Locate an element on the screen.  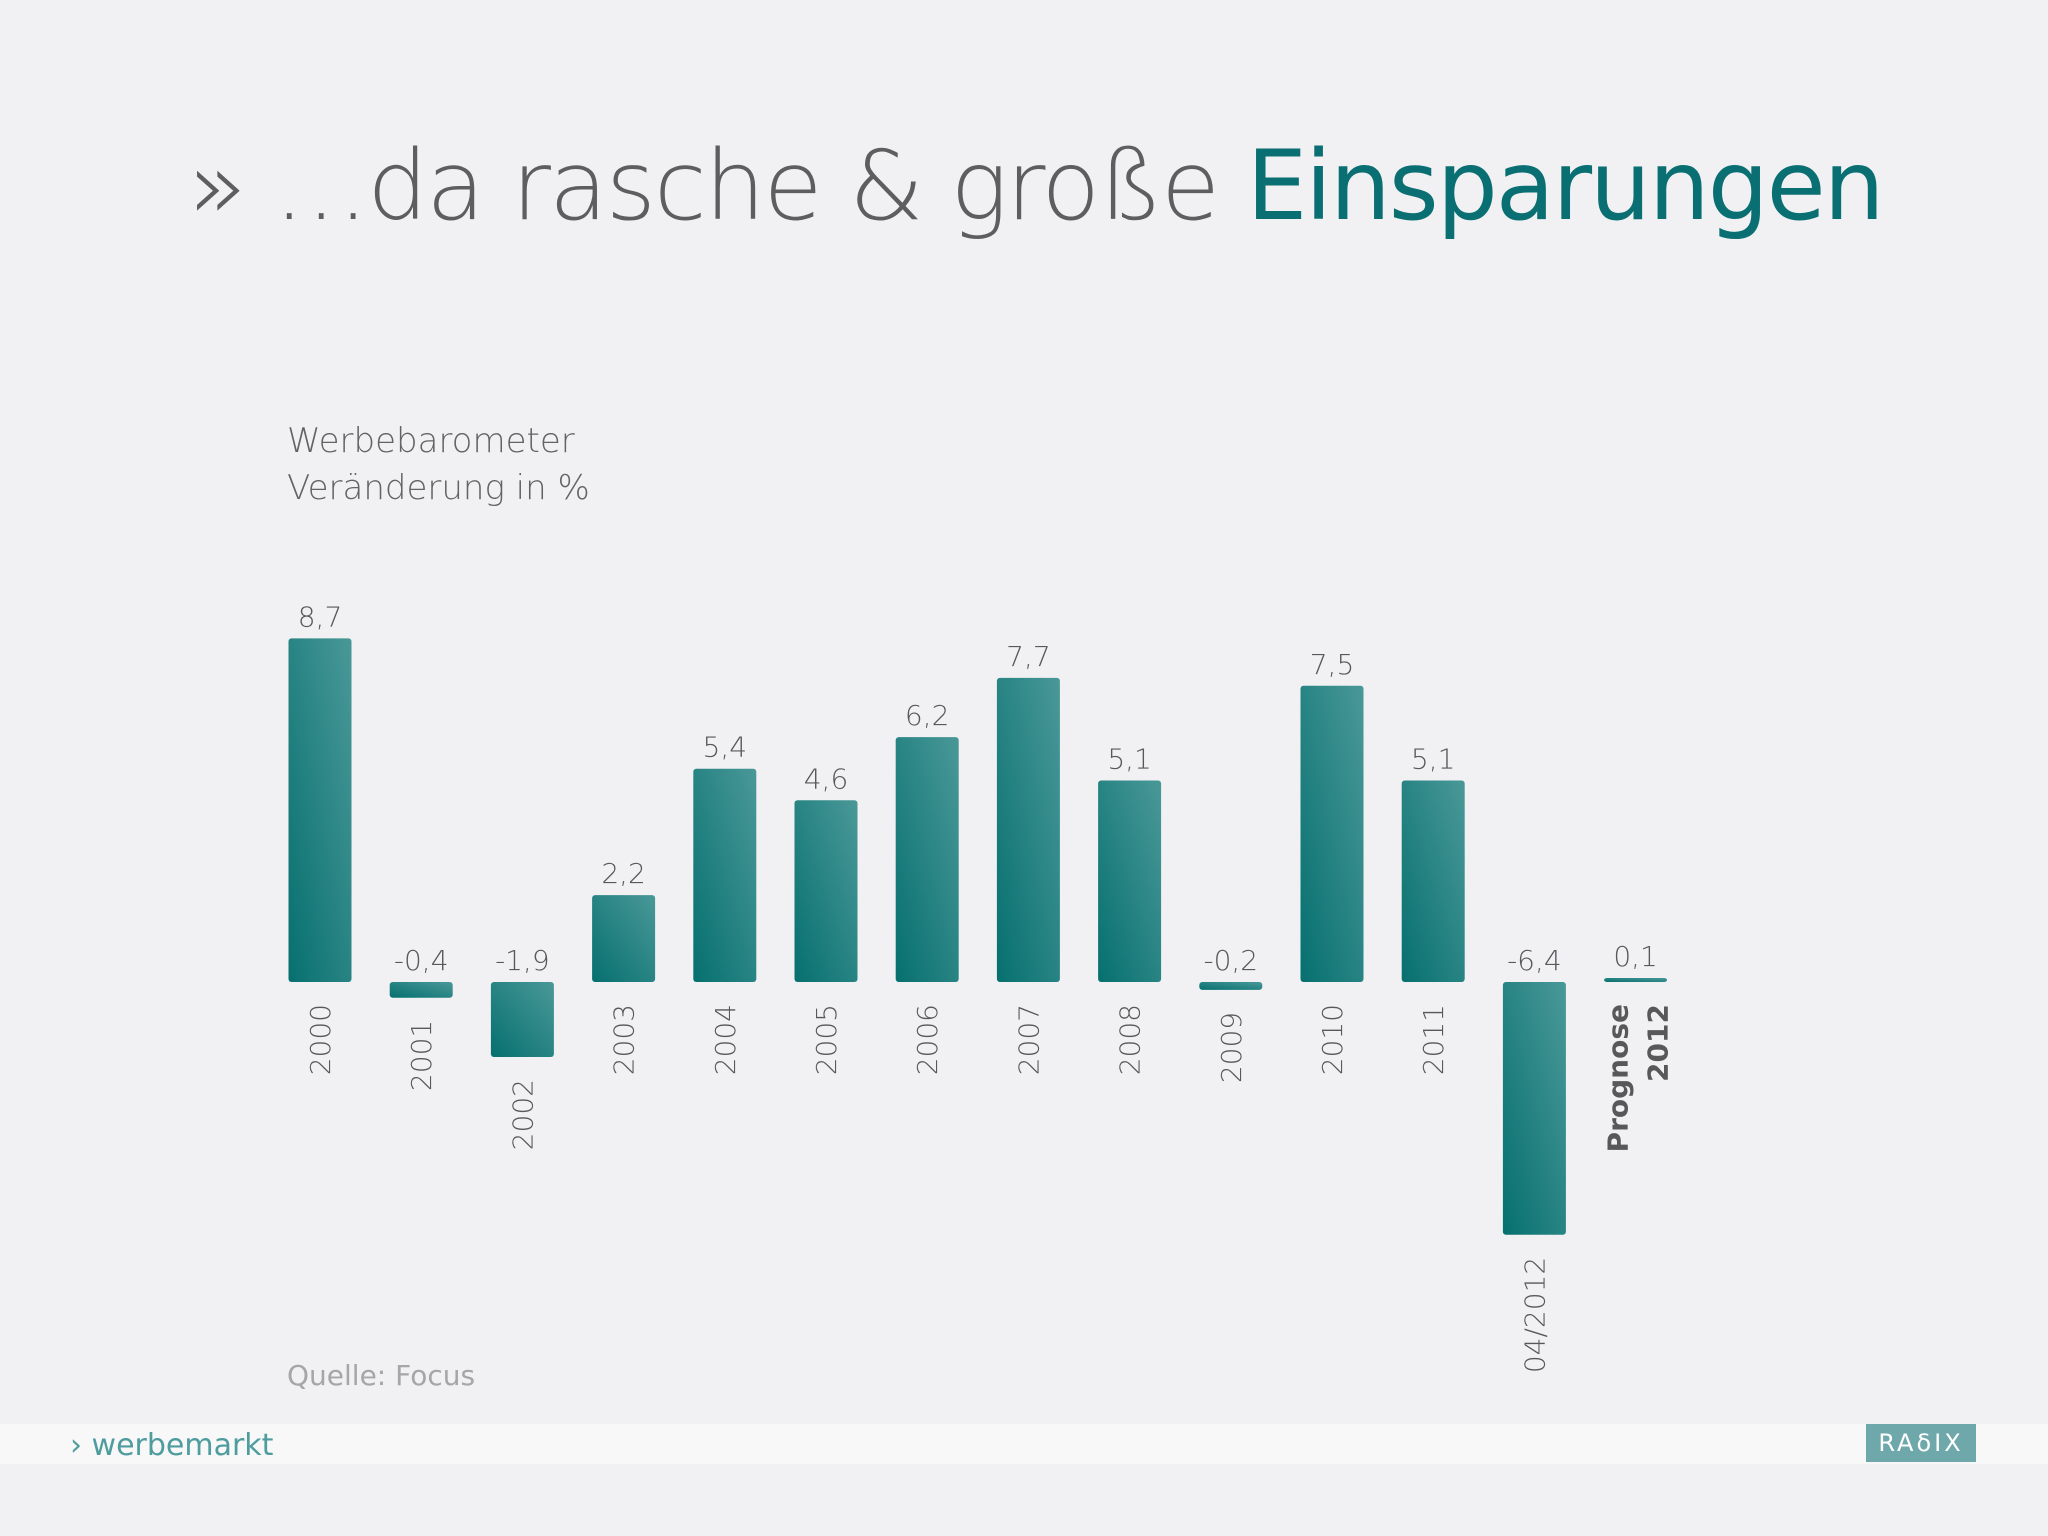
category-label-2003: 2003 is located at coordinates (624, 1039).